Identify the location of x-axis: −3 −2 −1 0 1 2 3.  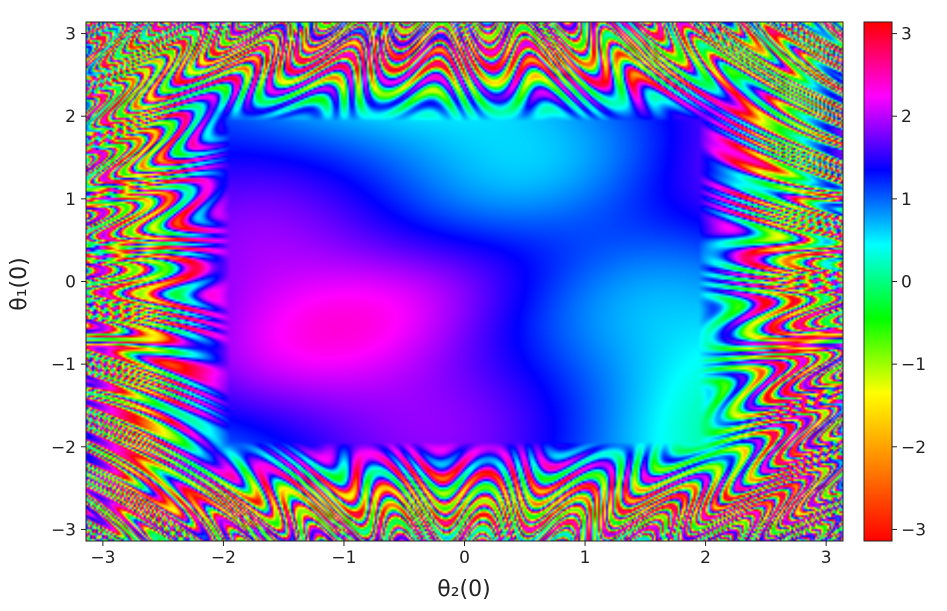
(461, 554).